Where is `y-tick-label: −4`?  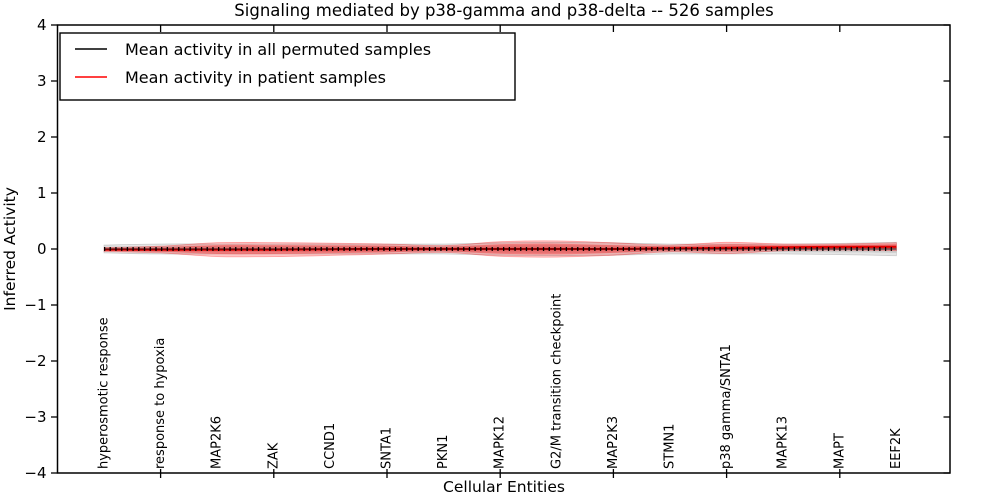 y-tick-label: −4 is located at coordinates (35, 473).